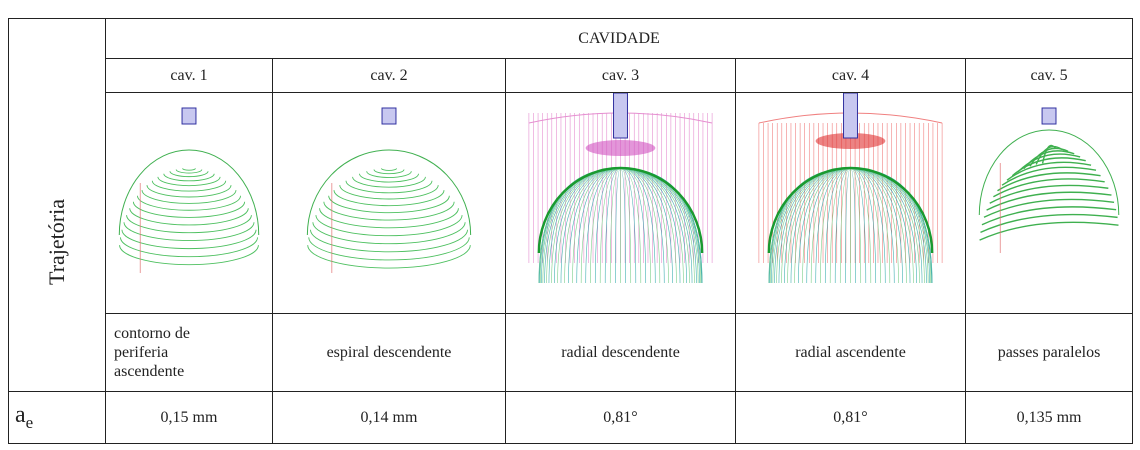 The width and height of the screenshot is (1140, 450). What do you see at coordinates (850, 75) in the screenshot?
I see `column-header: cav. 4` at bounding box center [850, 75].